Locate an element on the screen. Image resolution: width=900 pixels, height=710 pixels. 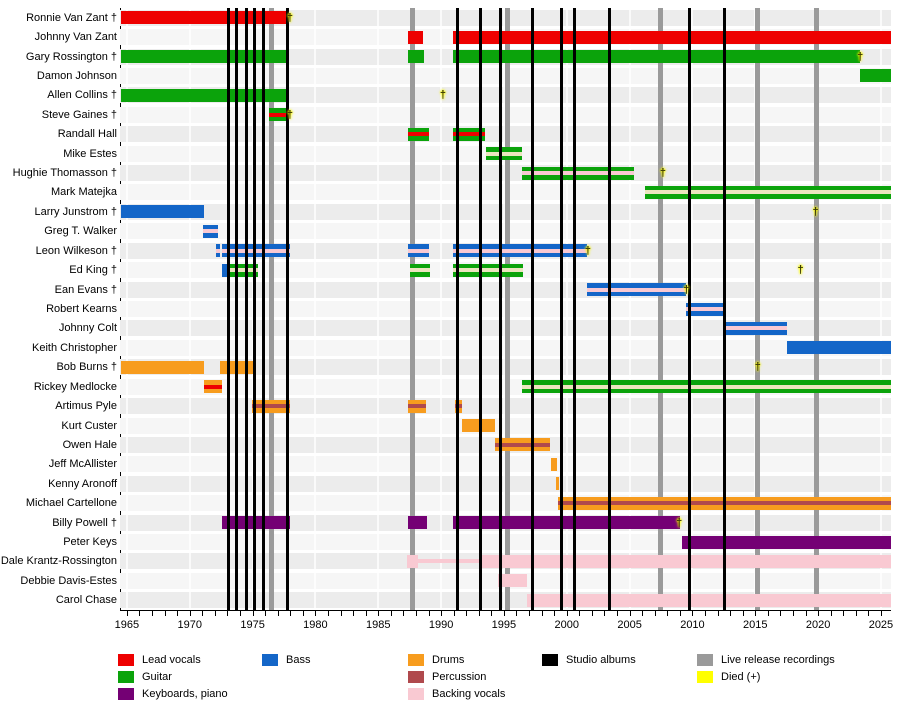
member-label: Leon Wilkeson † is located at coordinates (76, 250).